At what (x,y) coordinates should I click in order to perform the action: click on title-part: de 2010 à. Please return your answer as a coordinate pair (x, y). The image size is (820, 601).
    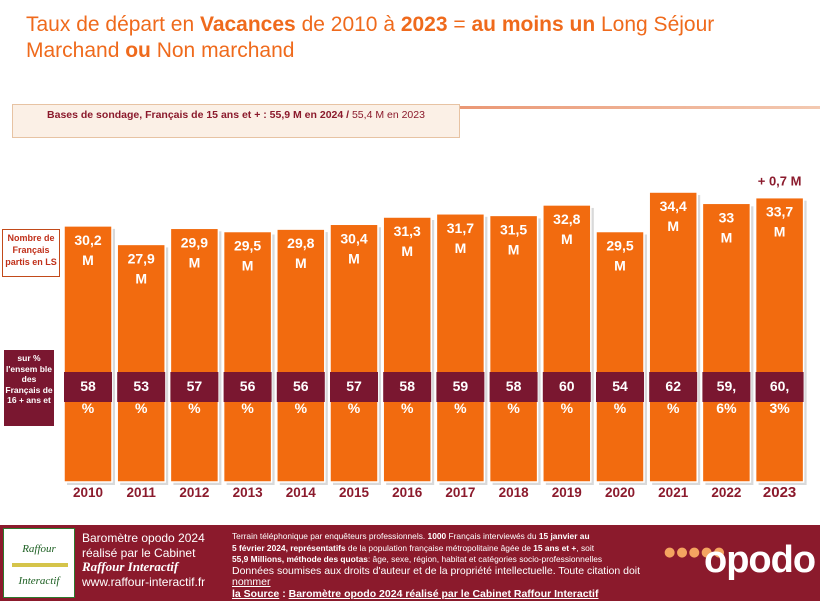
    Looking at the image, I should click on (348, 24).